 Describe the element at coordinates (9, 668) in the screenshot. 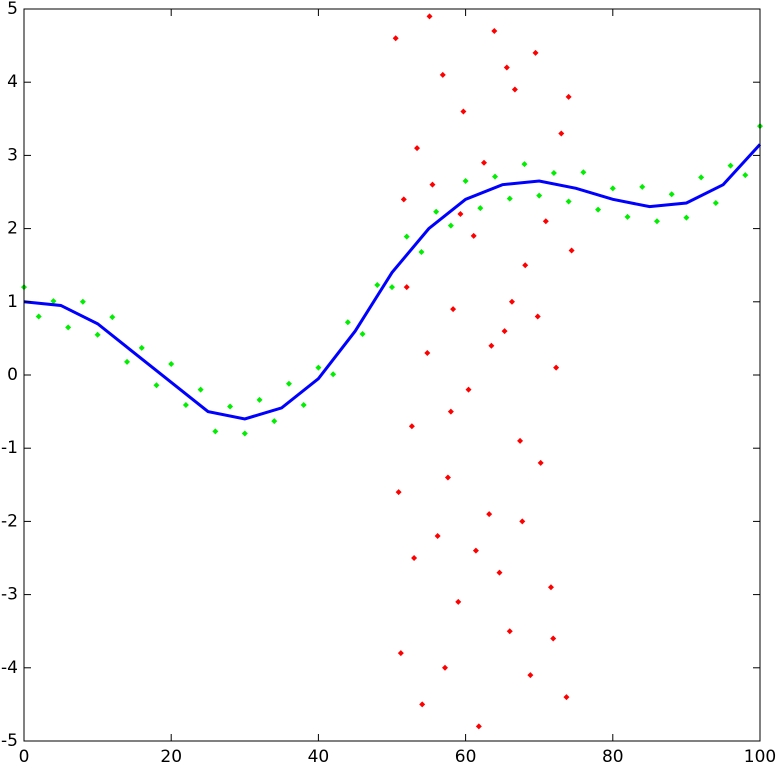

I see `y-tick-label: -4` at that location.